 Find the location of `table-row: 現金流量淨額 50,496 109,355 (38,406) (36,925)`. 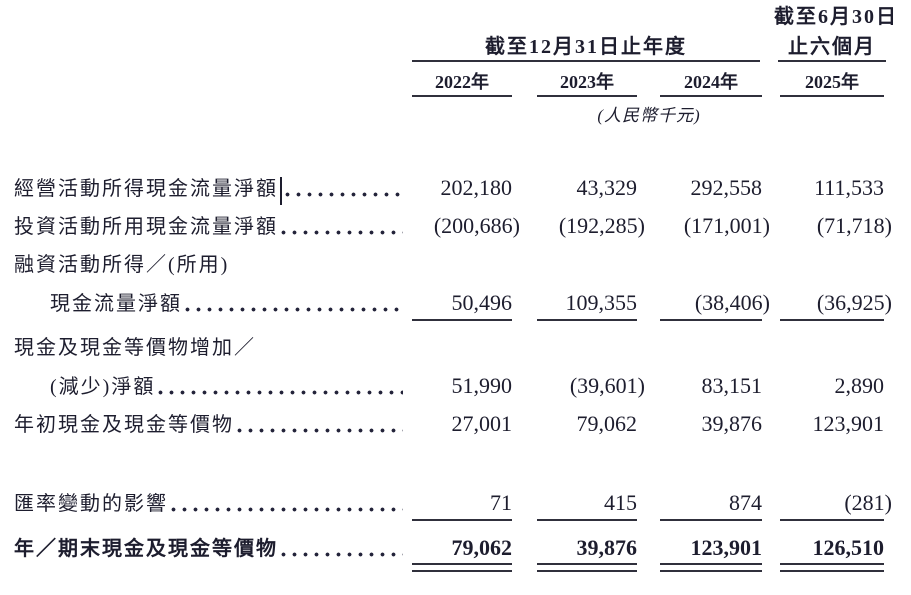

table-row: 現金流量淨額 50,496 109,355 (38,406) (36,925) is located at coordinates (453, 306).